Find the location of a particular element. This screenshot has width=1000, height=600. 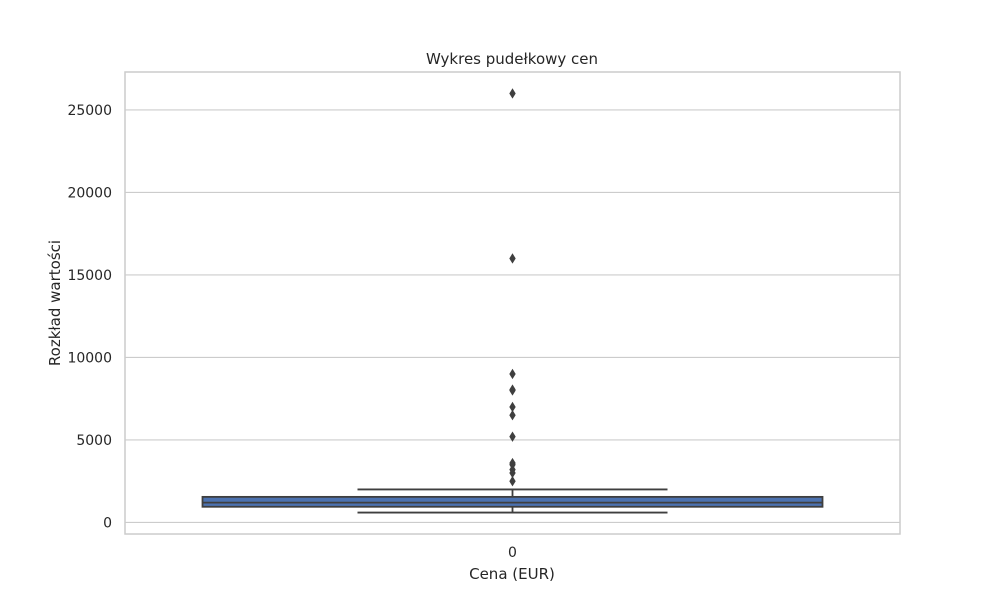

x-axis-label: Cena (EUR) is located at coordinates (512, 574).